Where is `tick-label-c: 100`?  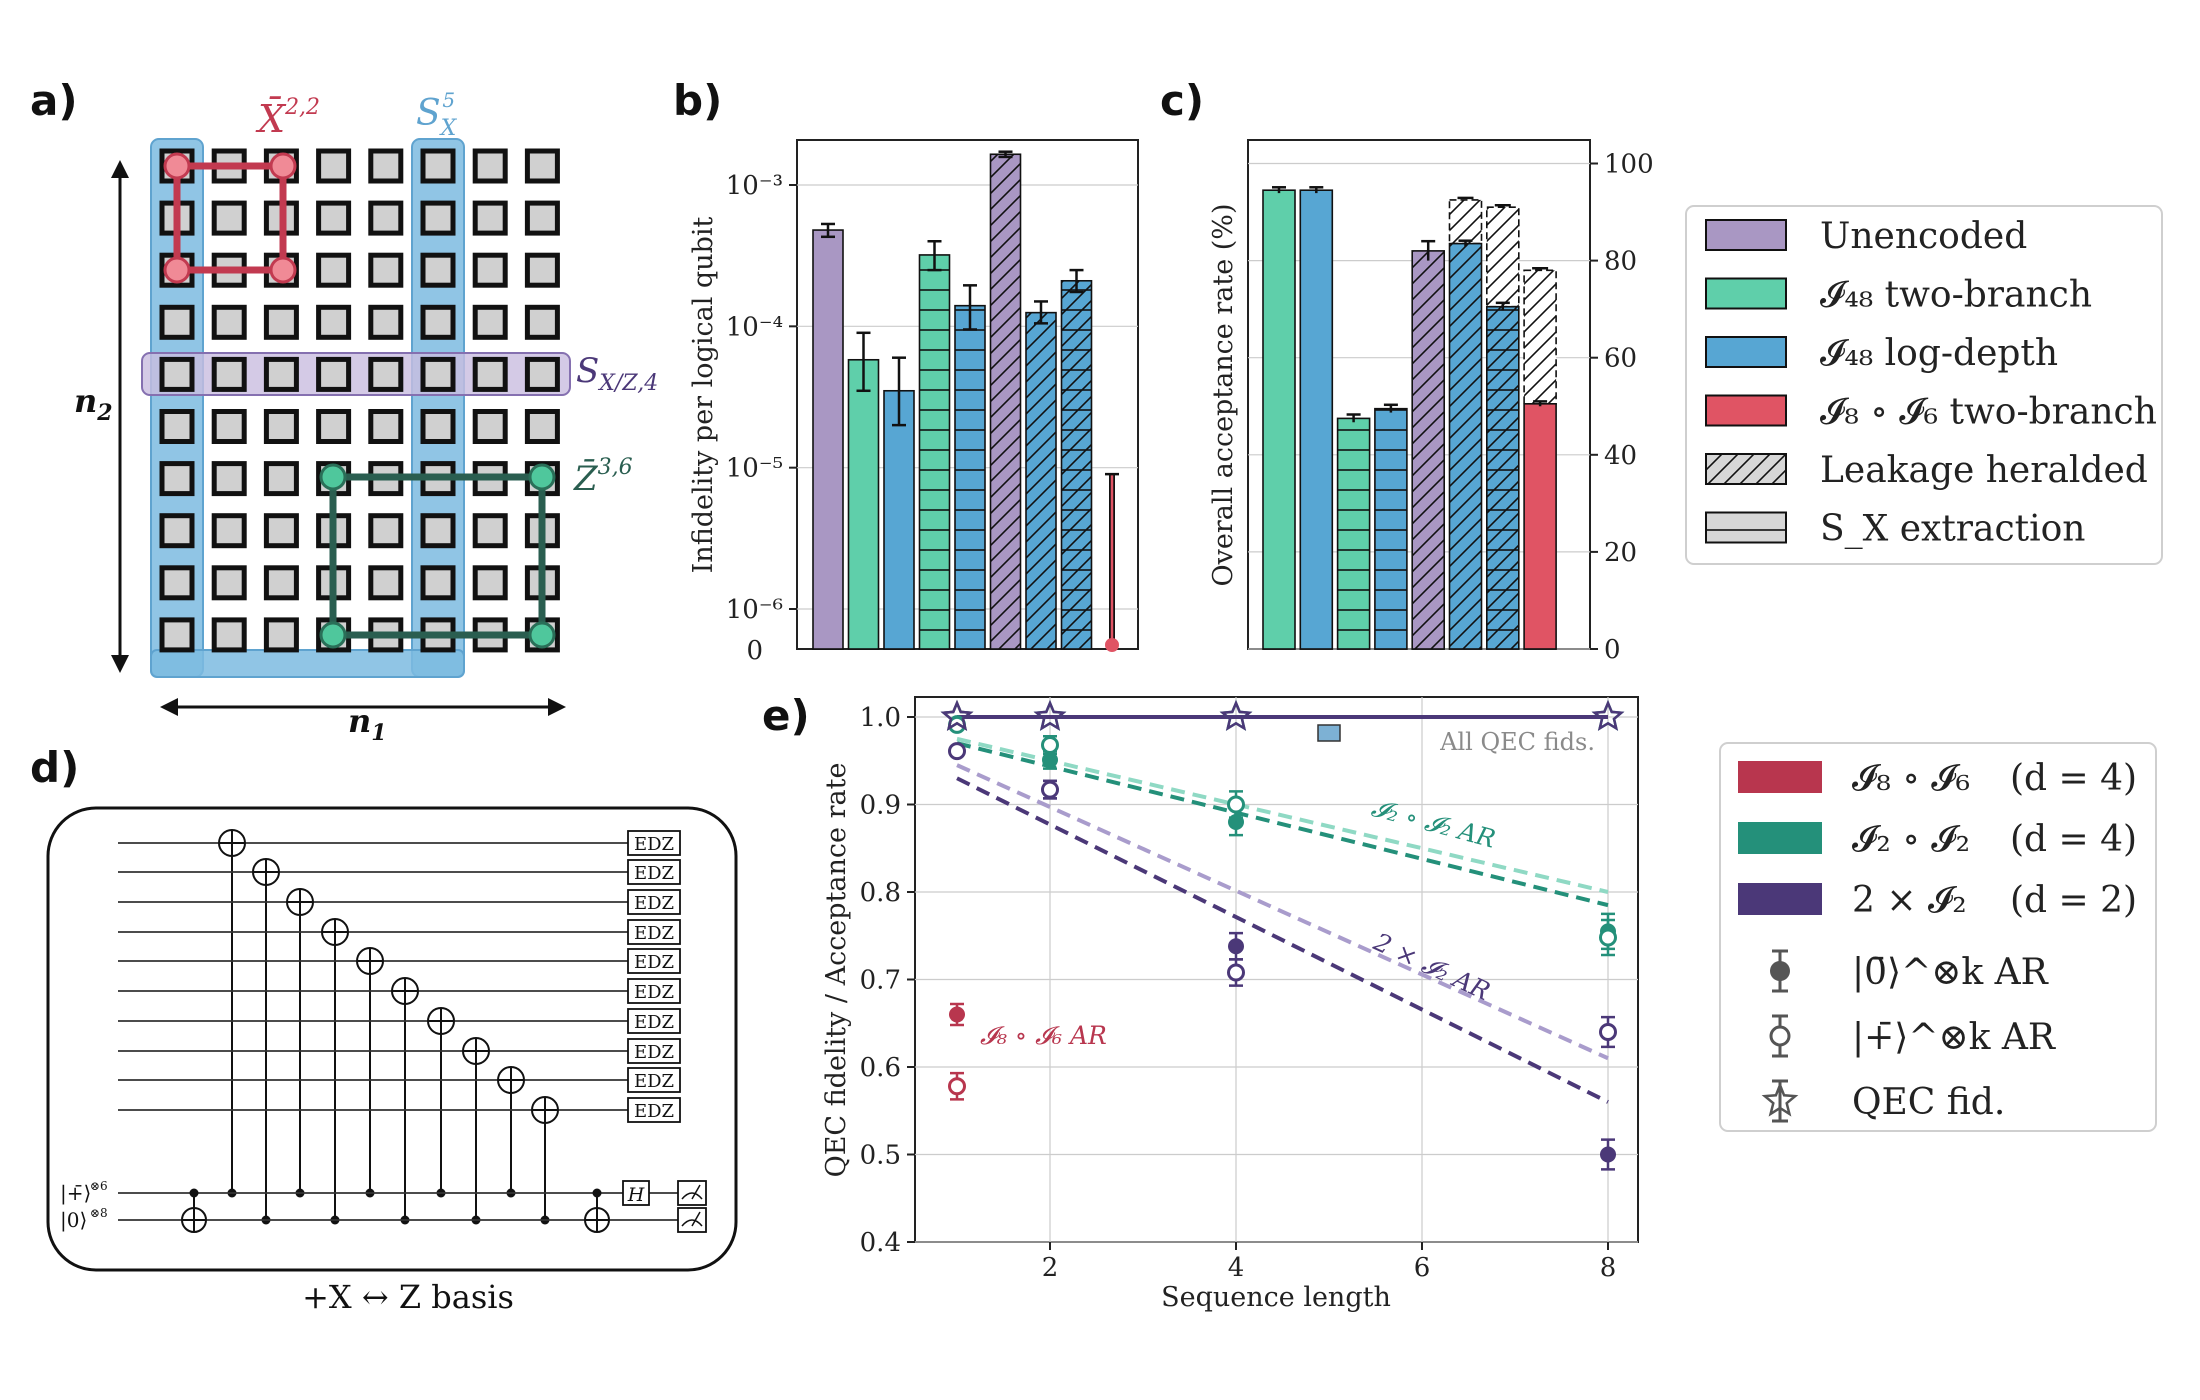 tick-label-c: 100 is located at coordinates (1629, 165).